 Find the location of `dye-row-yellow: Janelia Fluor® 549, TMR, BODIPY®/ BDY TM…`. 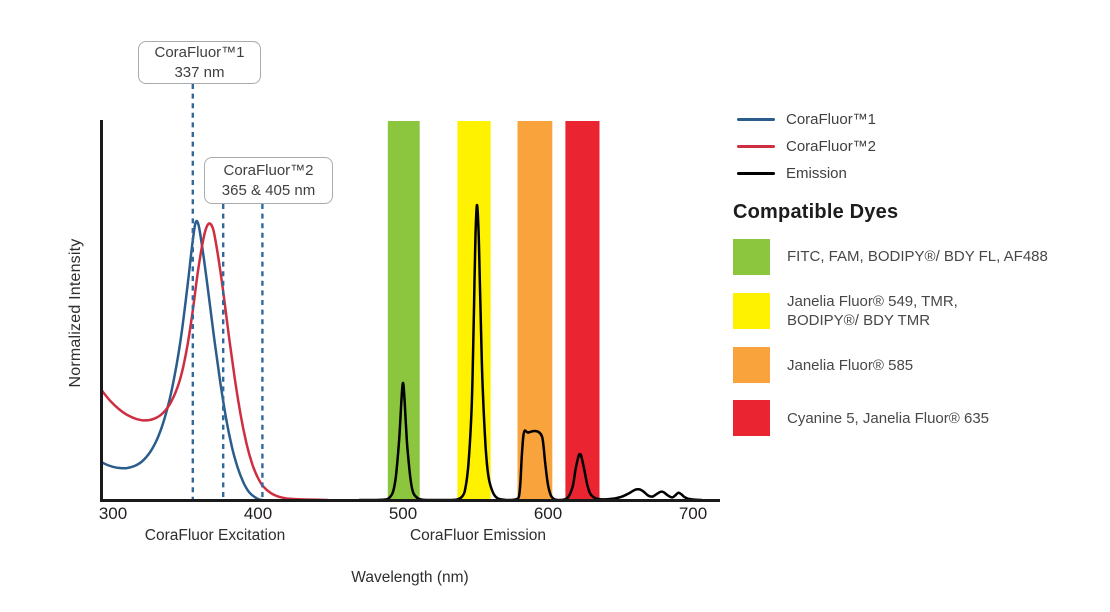

dye-row-yellow: Janelia Fluor® 549, TMR, BODIPY®/ BDY TM… is located at coordinates (913, 311).